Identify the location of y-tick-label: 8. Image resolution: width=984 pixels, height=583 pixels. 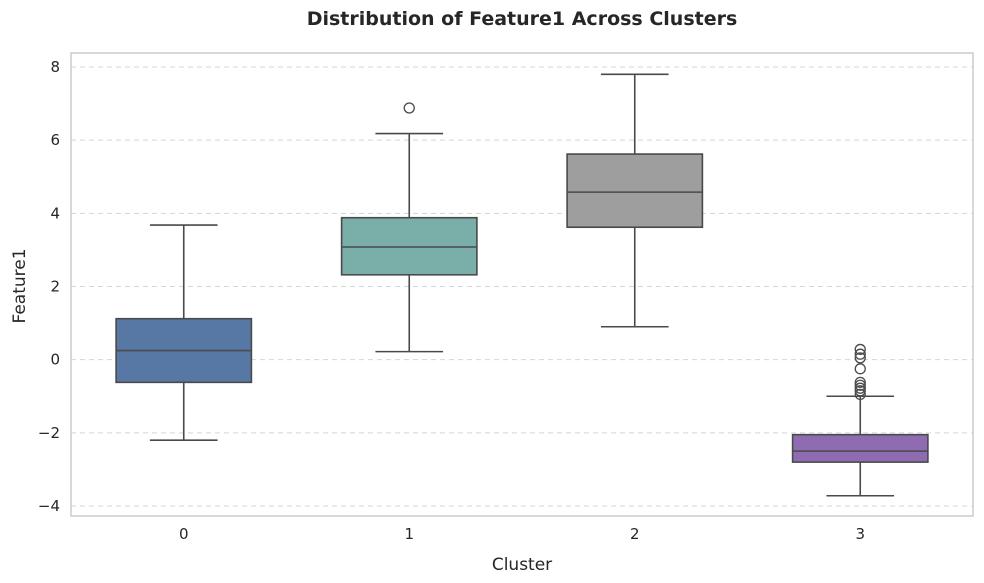
(55, 67).